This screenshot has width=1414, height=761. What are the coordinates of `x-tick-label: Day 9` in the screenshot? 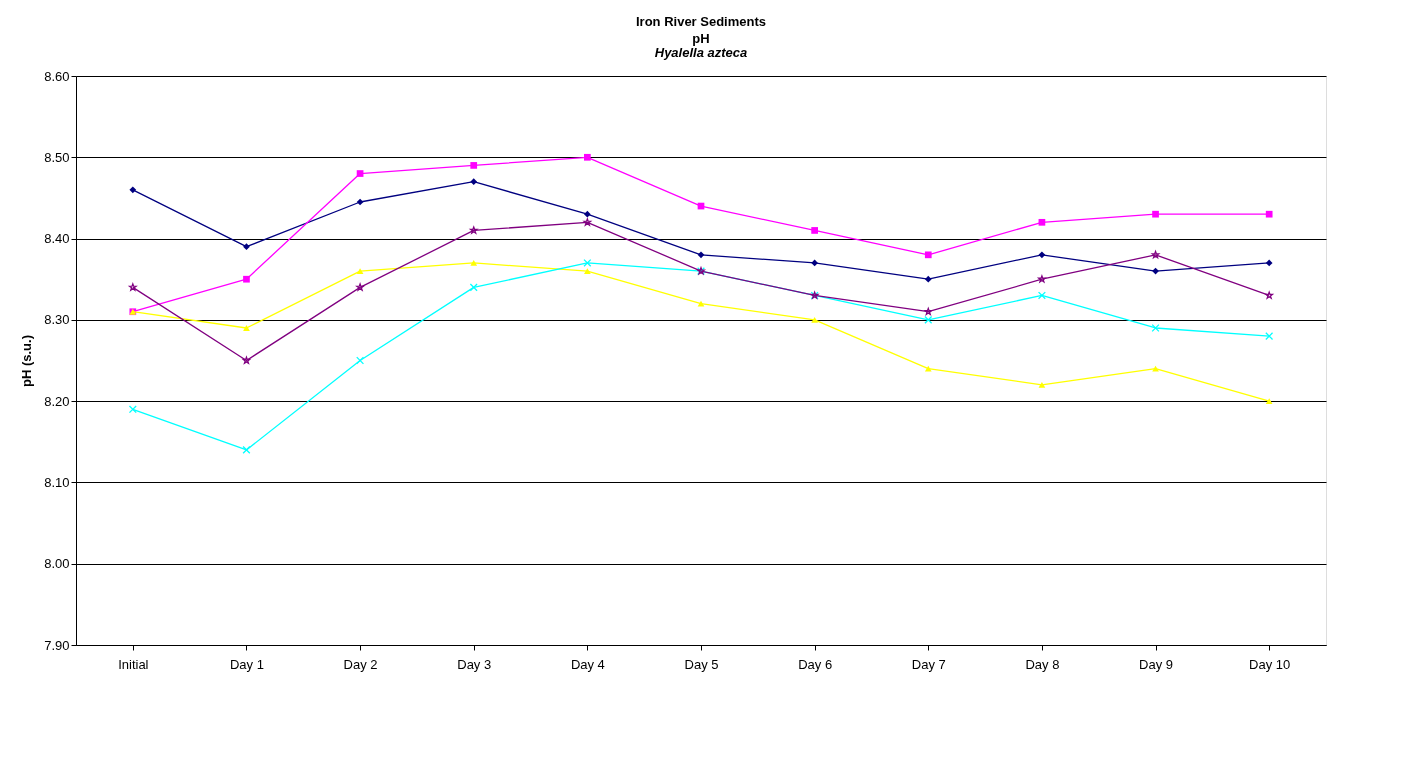 It's located at (1156, 664).